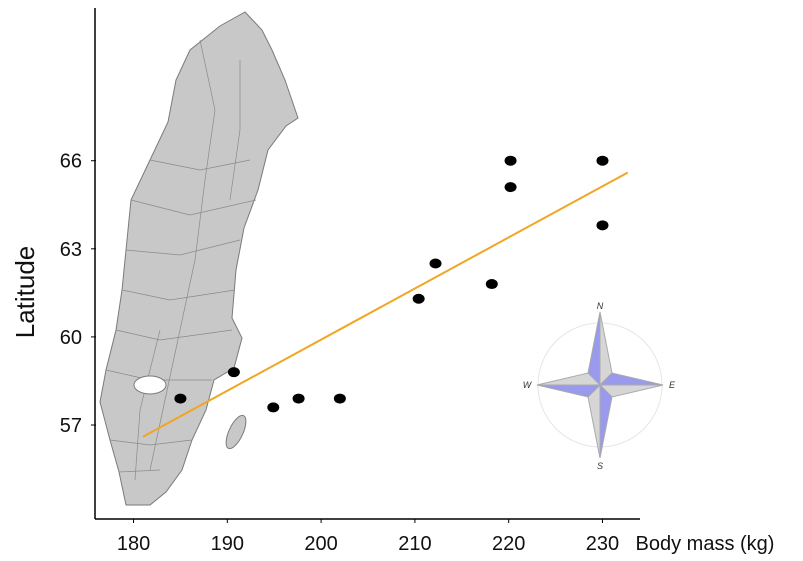 The height and width of the screenshot is (561, 803). What do you see at coordinates (25, 292) in the screenshot?
I see `y-axis-label: Latitude` at bounding box center [25, 292].